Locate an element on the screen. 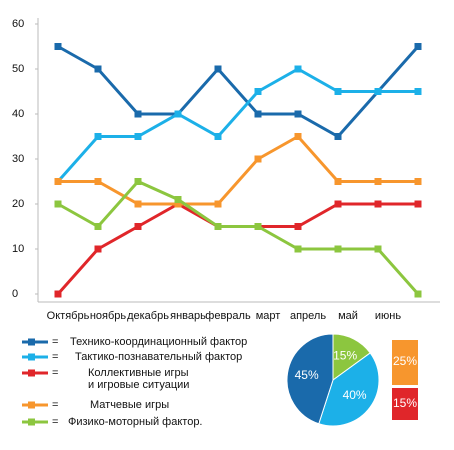 The image size is (454, 450). y-tick-label: 10 is located at coordinates (18, 249).